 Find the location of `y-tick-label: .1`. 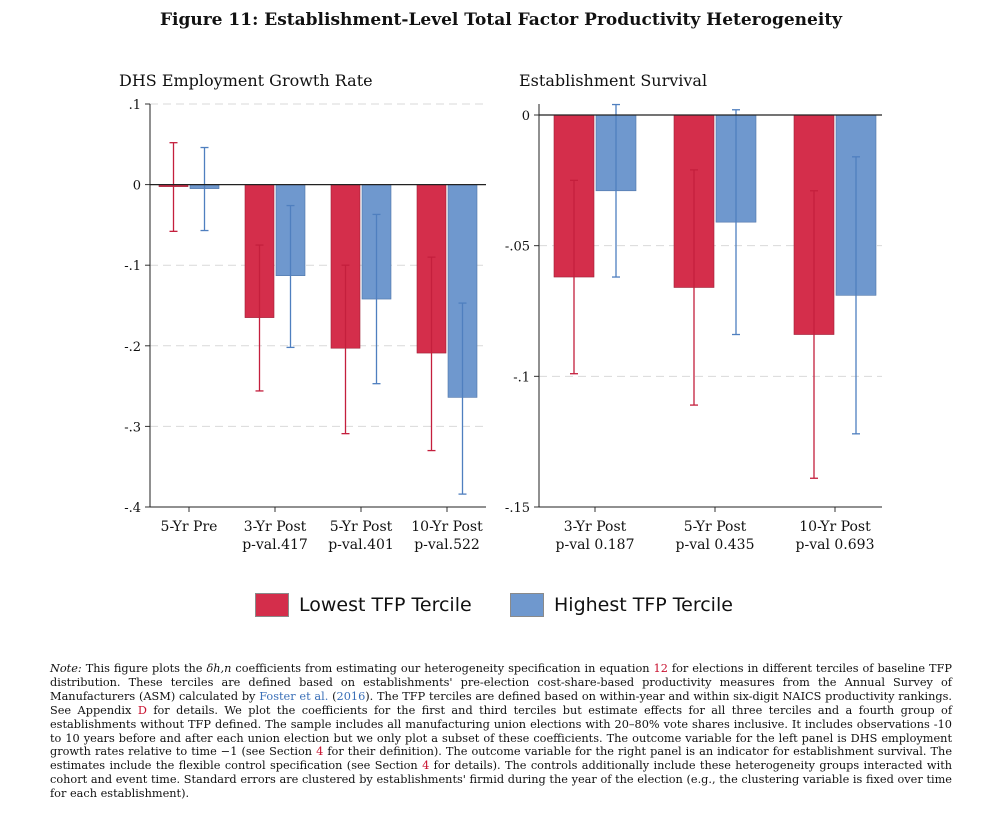

y-tick-label: .1 is located at coordinates (135, 105).